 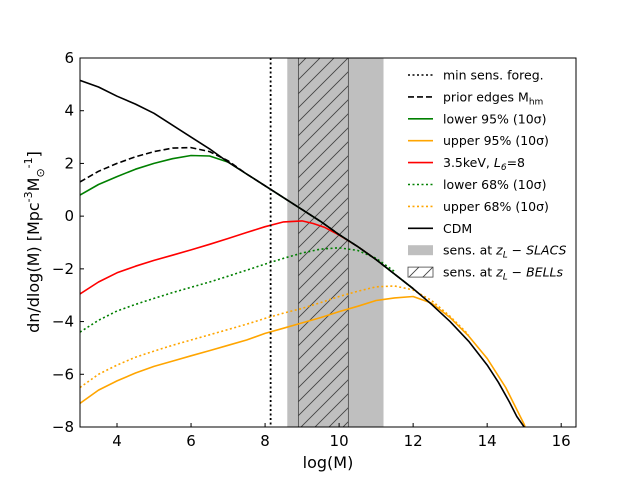 I want to click on x-tick-label: 14, so click(x=487, y=441).